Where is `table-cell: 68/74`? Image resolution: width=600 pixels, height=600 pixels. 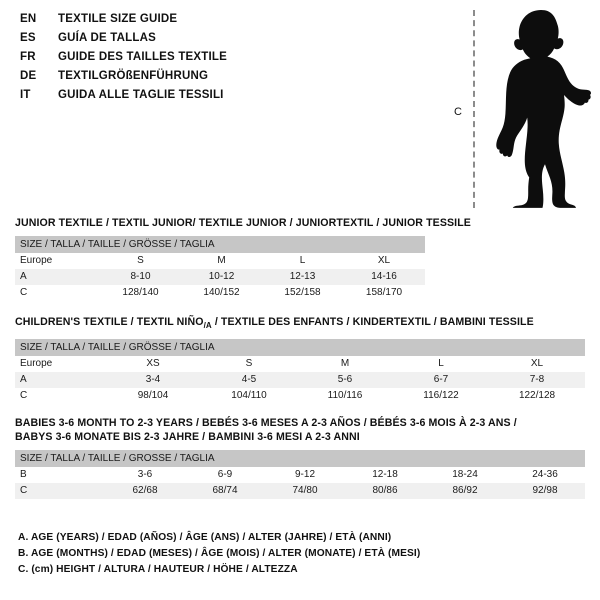
table-cell: 68/74 is located at coordinates (225, 491).